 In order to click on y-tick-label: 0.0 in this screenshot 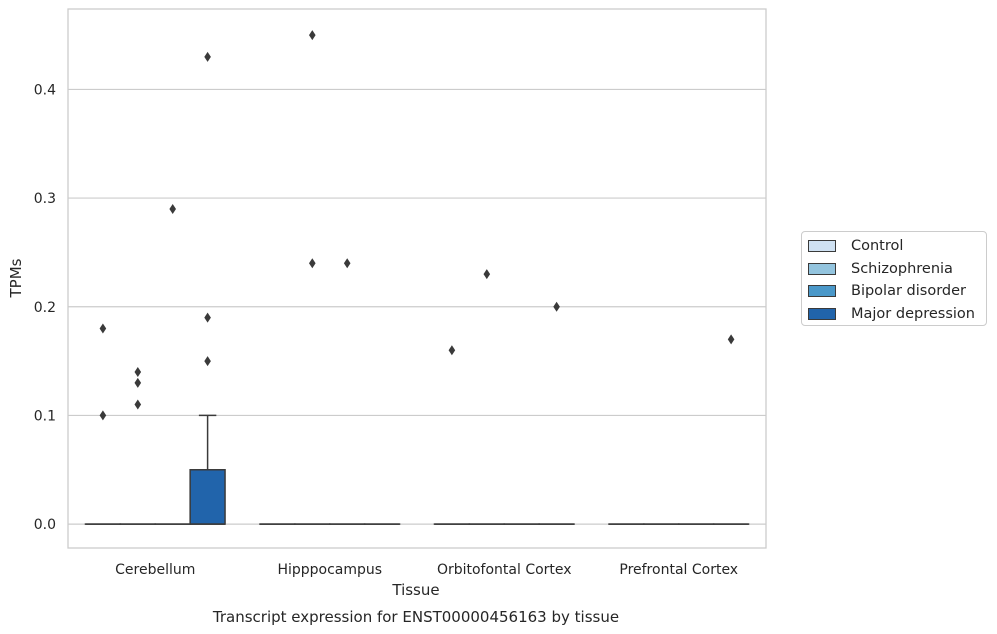, I will do `click(45, 525)`.